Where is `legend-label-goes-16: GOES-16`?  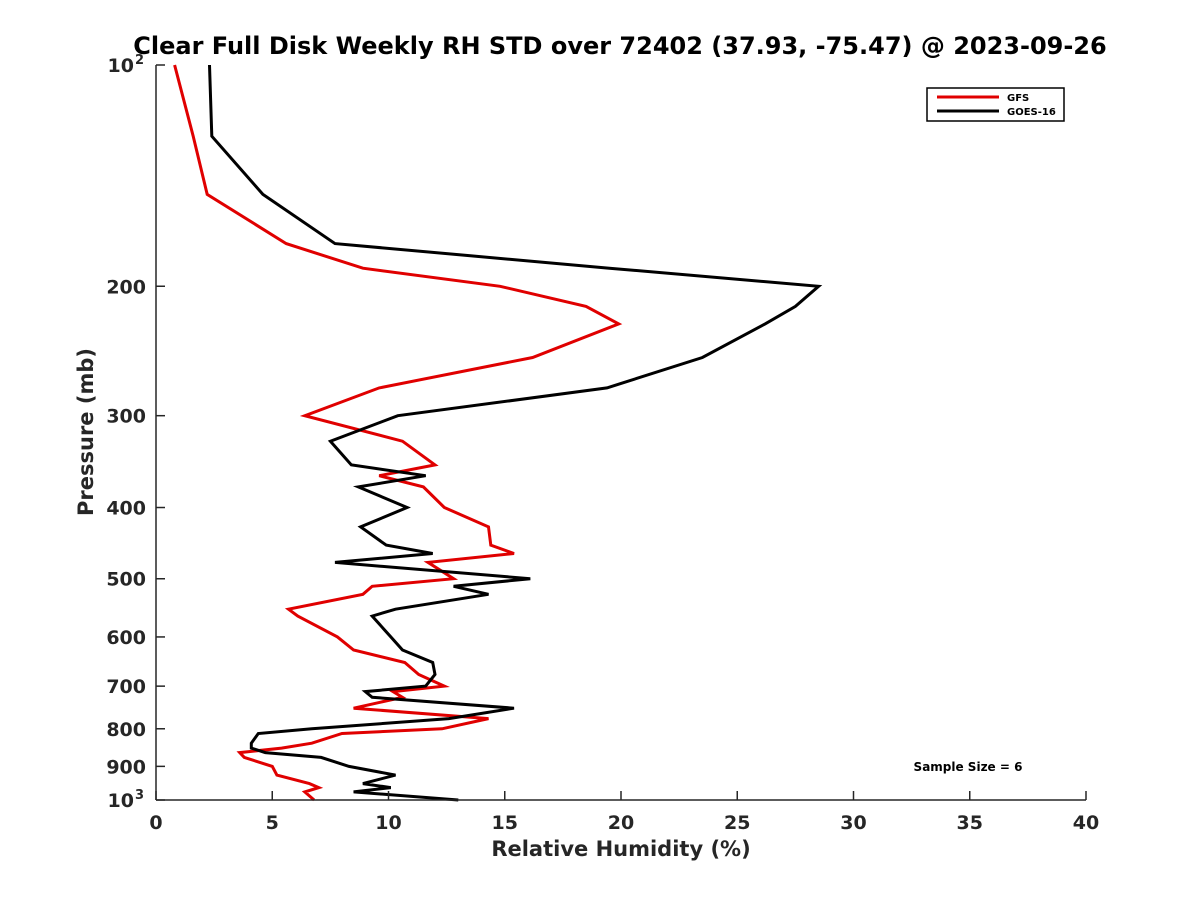 legend-label-goes-16: GOES-16 is located at coordinates (1031, 112).